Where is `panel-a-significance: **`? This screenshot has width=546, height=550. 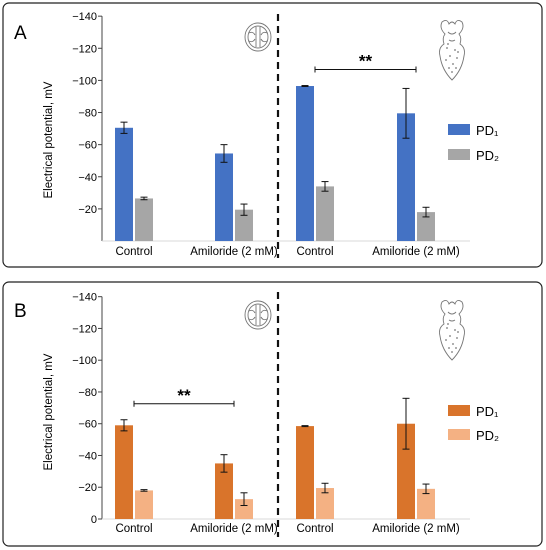
panel-a-significance: ** is located at coordinates (365, 62).